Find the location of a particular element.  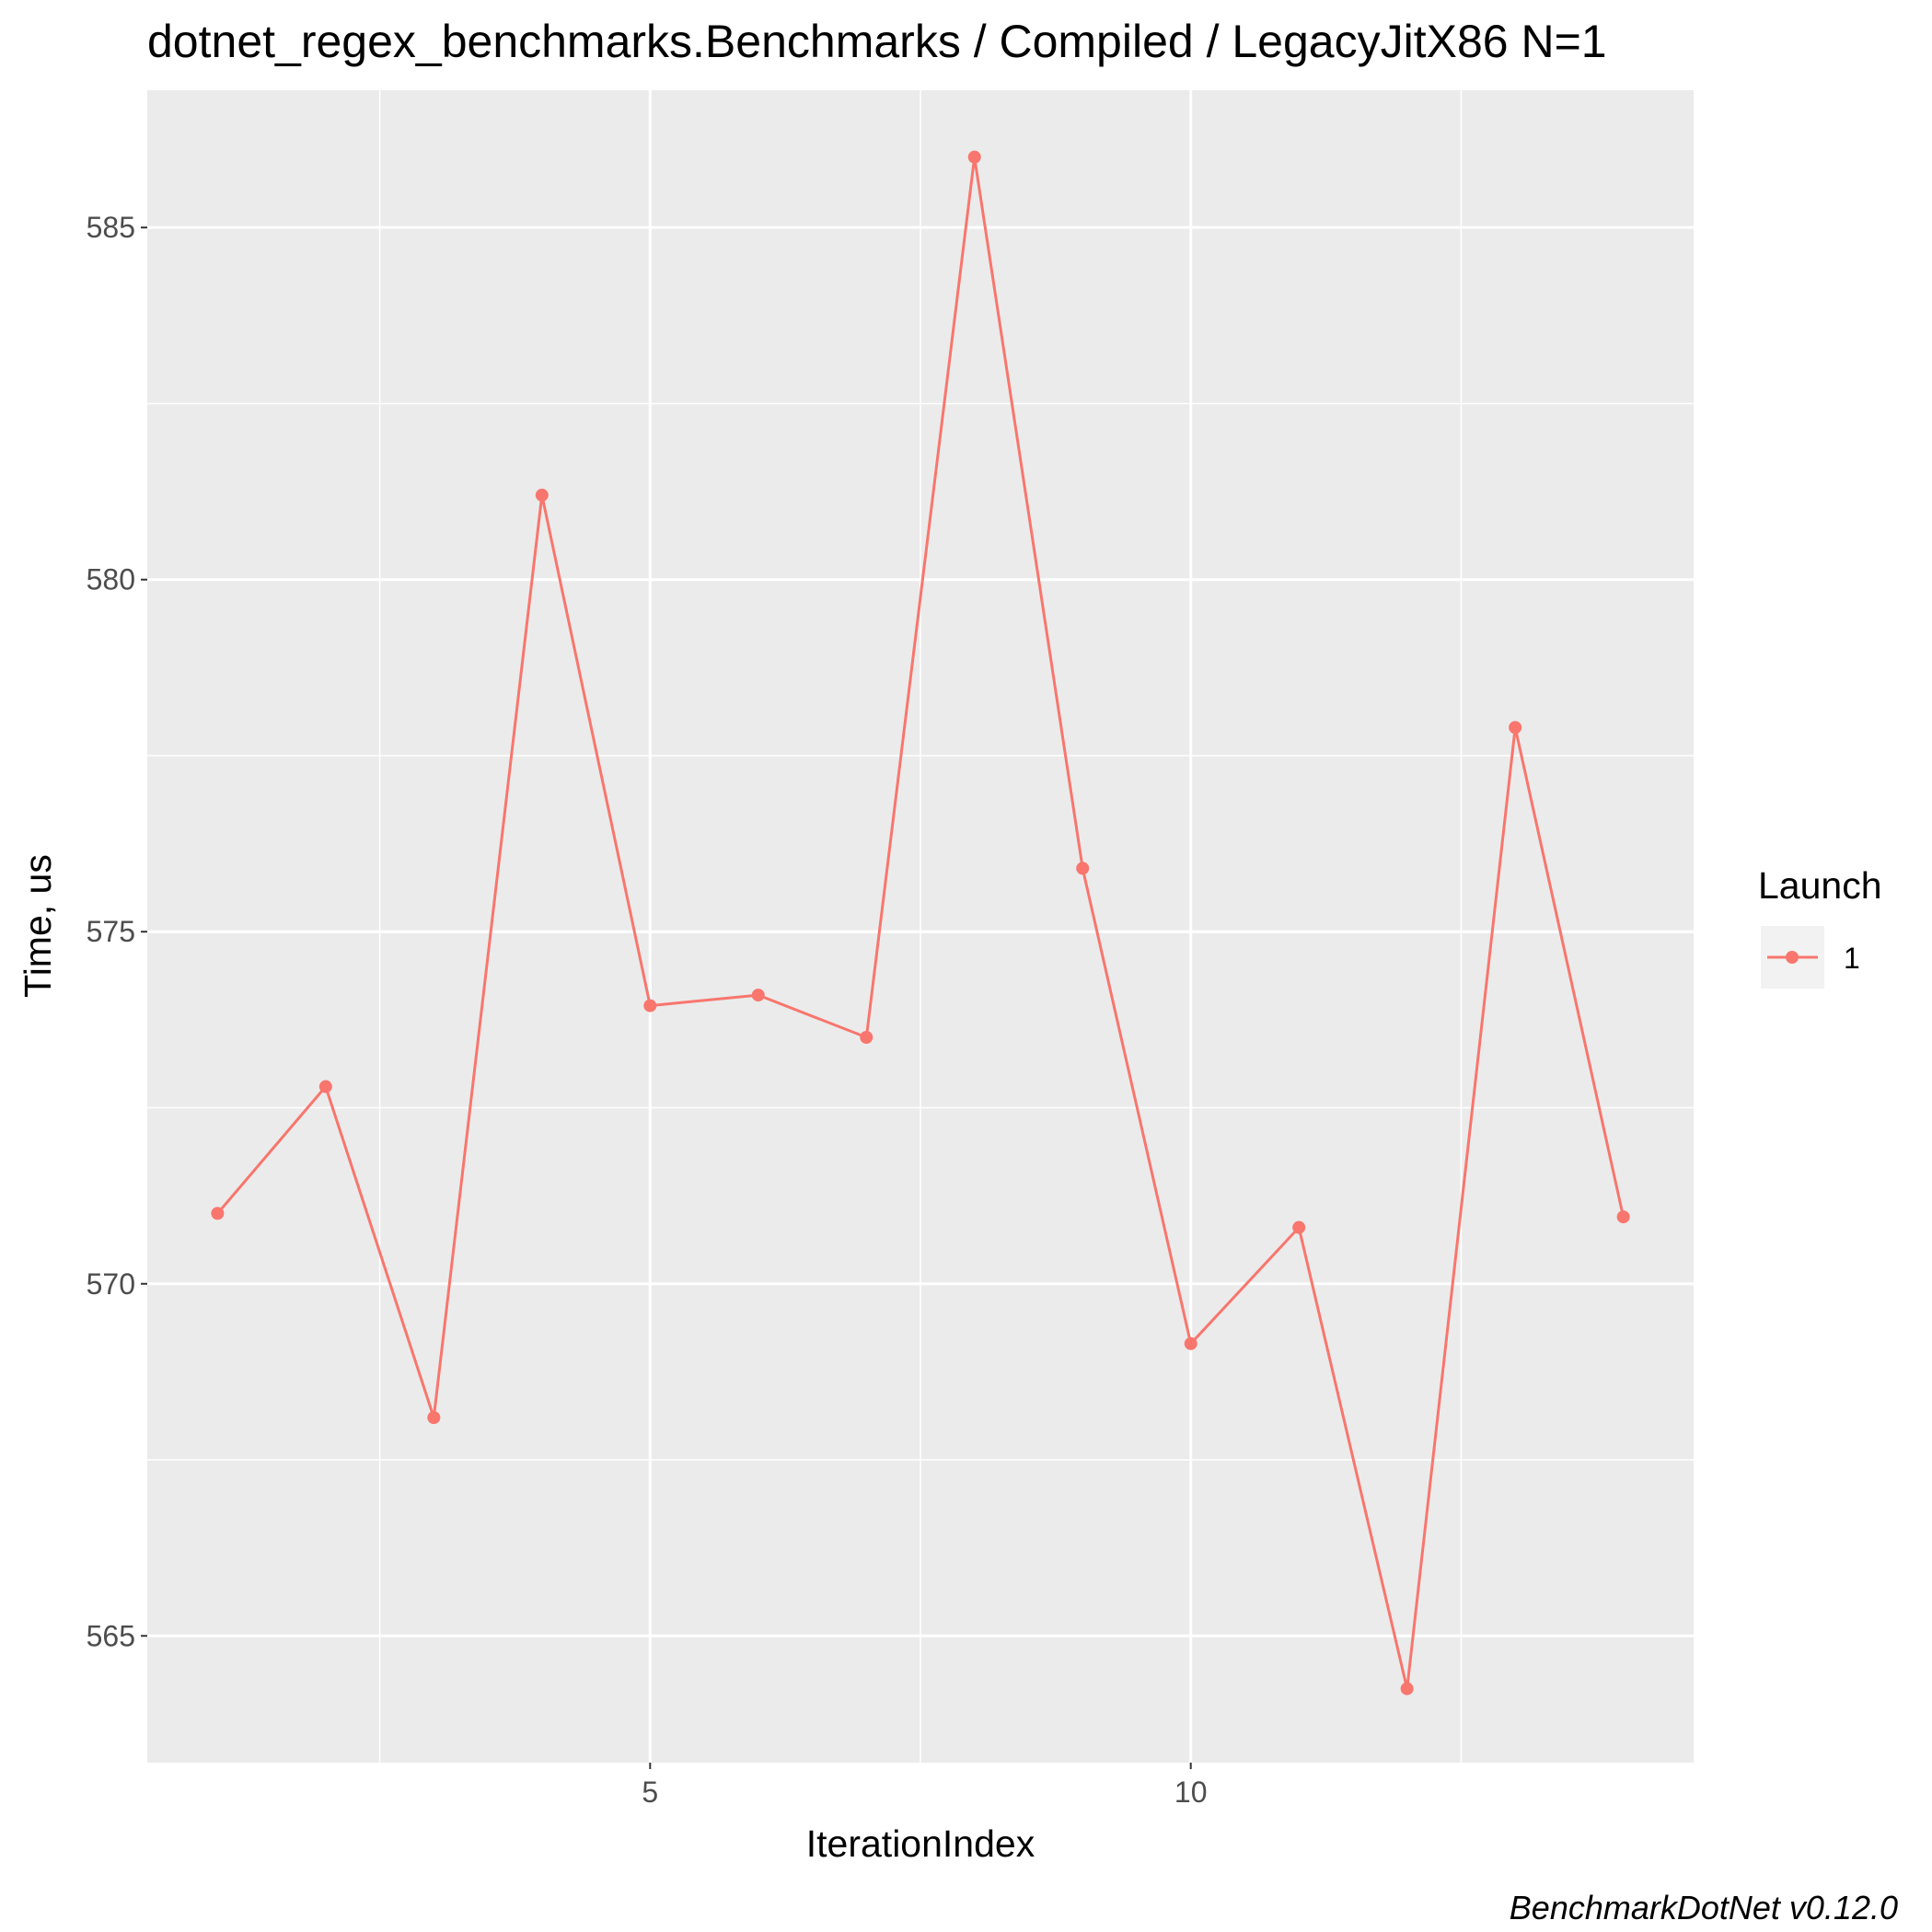

x-tick-label: 5 is located at coordinates (650, 1793).